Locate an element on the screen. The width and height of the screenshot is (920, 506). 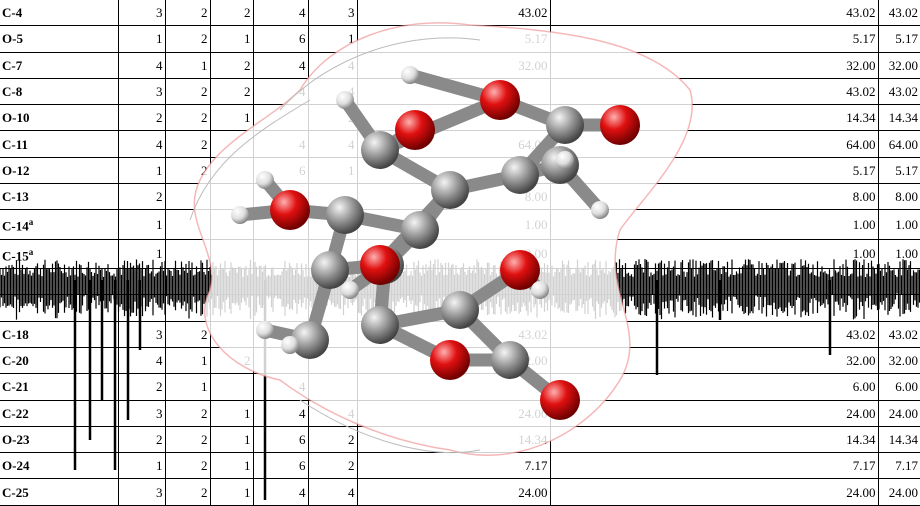
cell: 4 is located at coordinates (142, 361).